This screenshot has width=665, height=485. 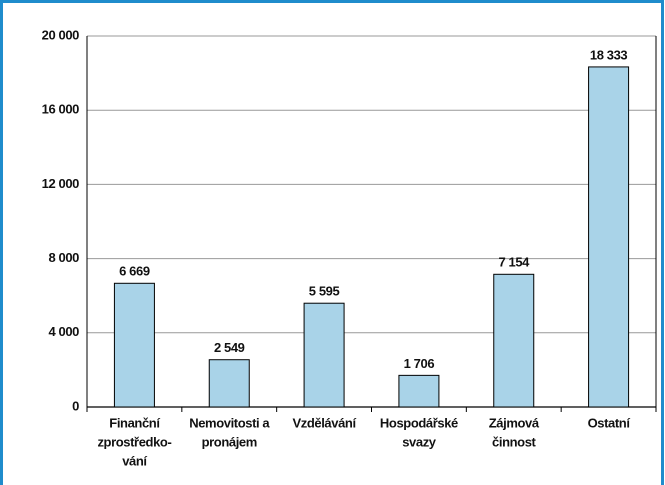 I want to click on y-tick-label: 4 000, so click(x=63, y=331).